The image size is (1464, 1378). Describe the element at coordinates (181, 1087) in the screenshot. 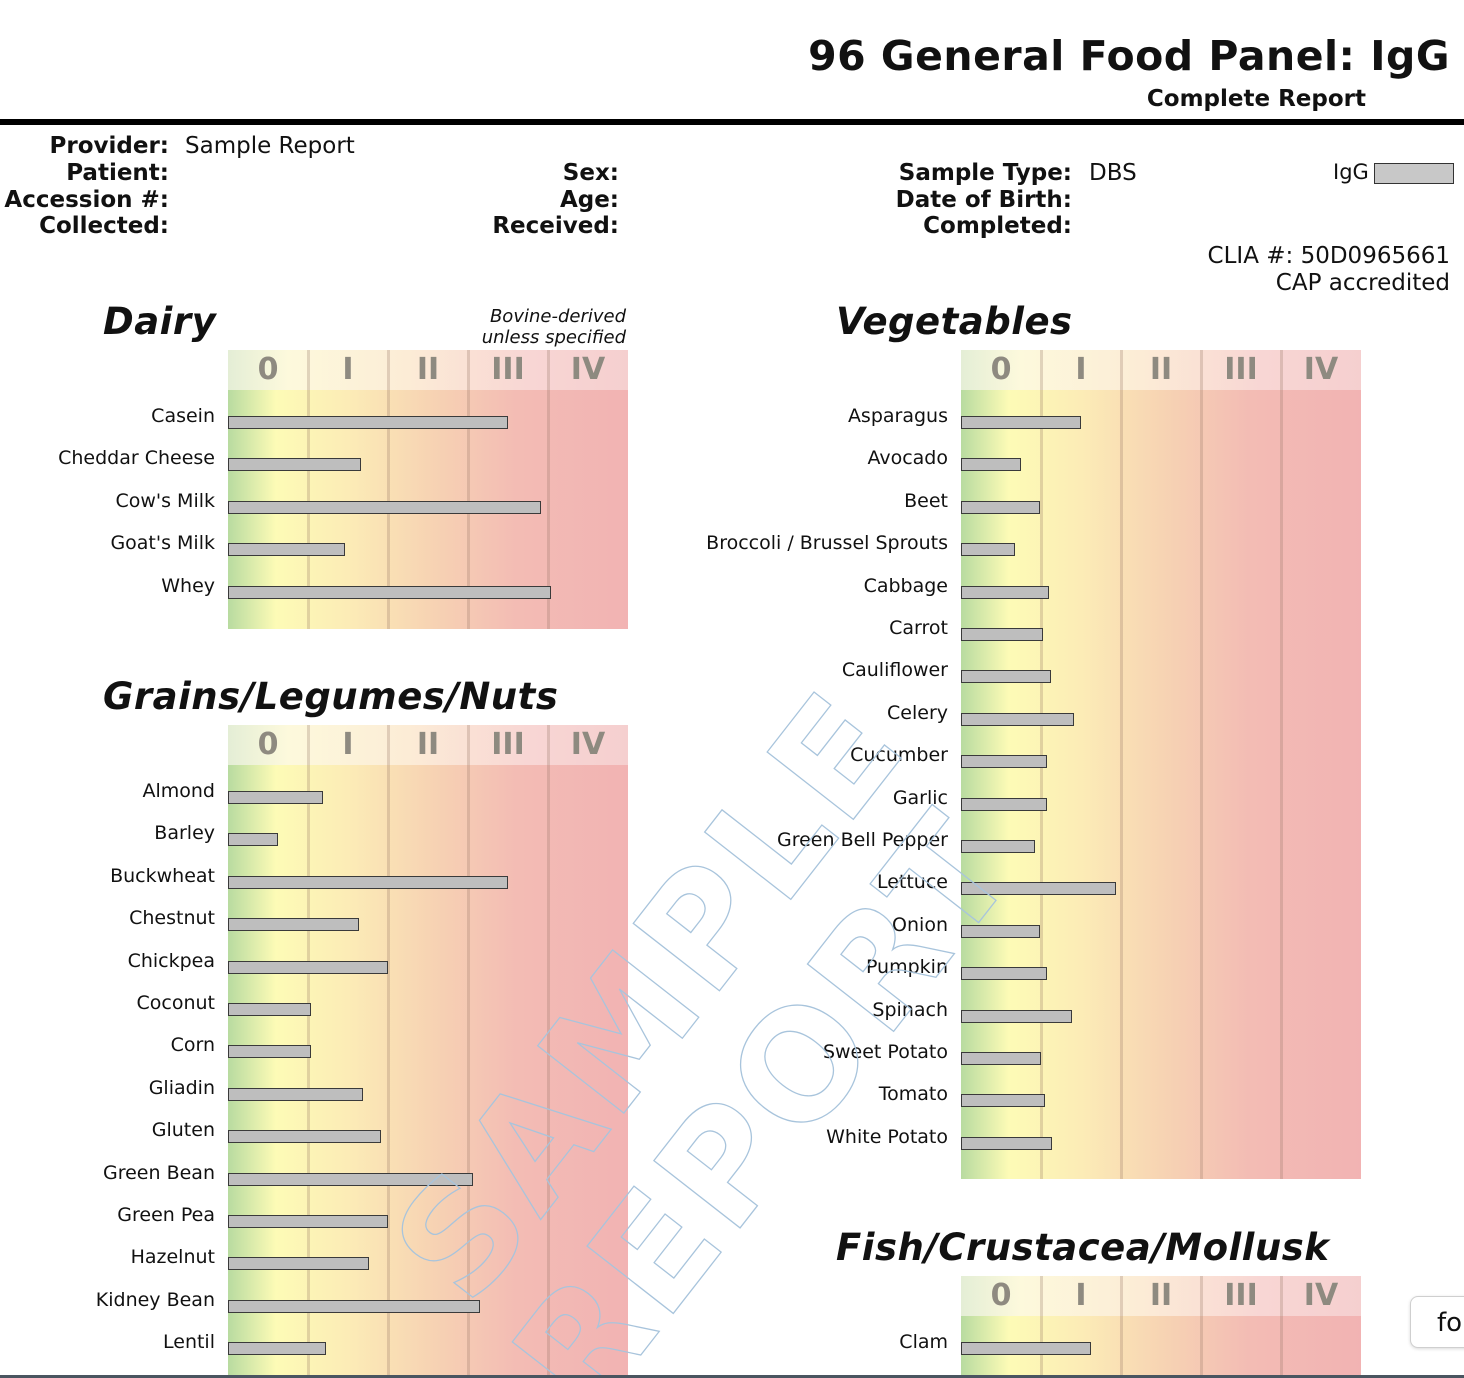

I see `category-label: Gliadin` at that location.